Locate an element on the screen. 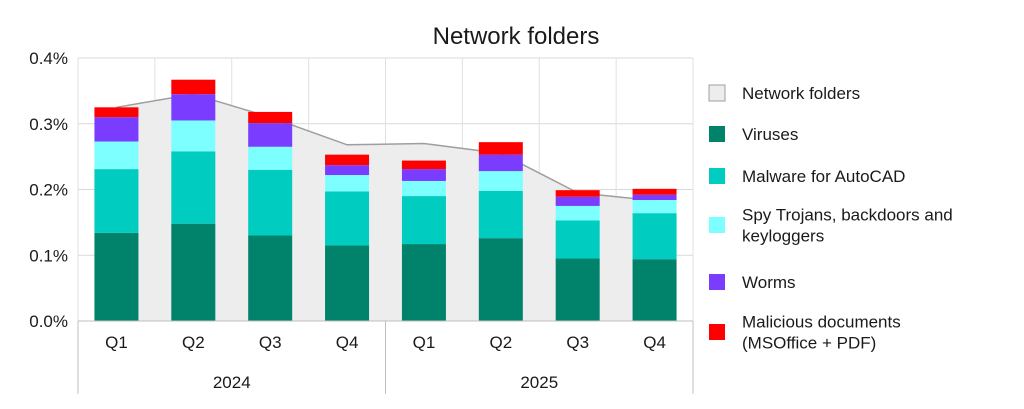 This screenshot has width=1024, height=409. legend-label: Worms is located at coordinates (769, 282).